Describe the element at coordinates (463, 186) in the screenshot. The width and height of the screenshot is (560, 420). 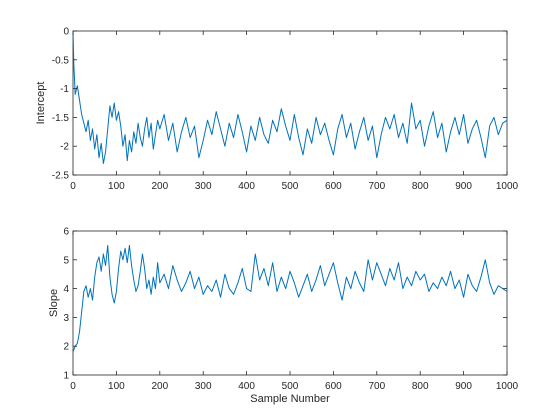
I see `intercept-xtick-label: 900` at that location.